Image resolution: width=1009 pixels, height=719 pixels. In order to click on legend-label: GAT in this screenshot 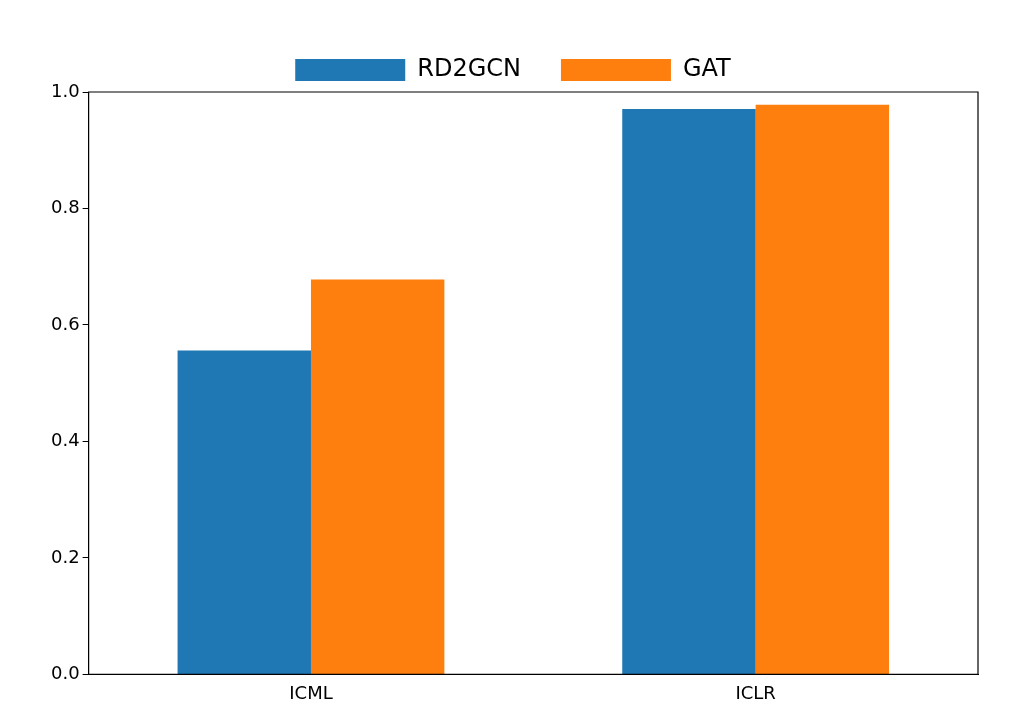, I will do `click(707, 68)`.